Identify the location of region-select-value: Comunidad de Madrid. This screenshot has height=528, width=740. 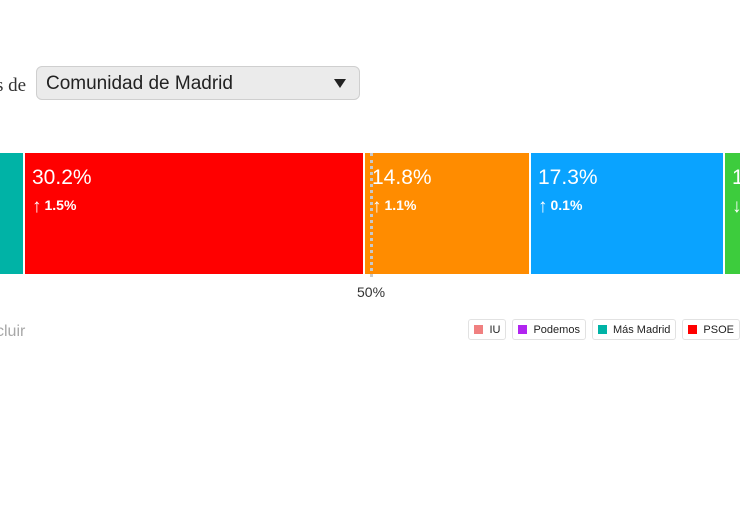
(139, 83).